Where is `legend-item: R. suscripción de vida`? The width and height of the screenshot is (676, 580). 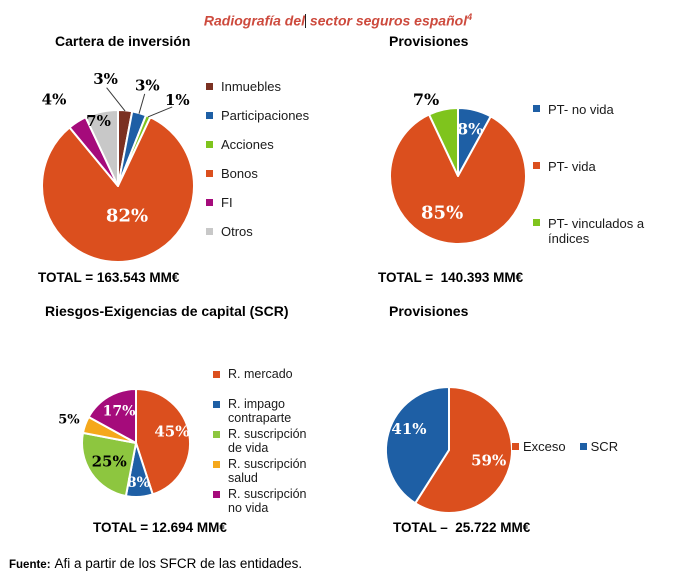
legend-item: R. suscripción de vida is located at coordinates (265, 442).